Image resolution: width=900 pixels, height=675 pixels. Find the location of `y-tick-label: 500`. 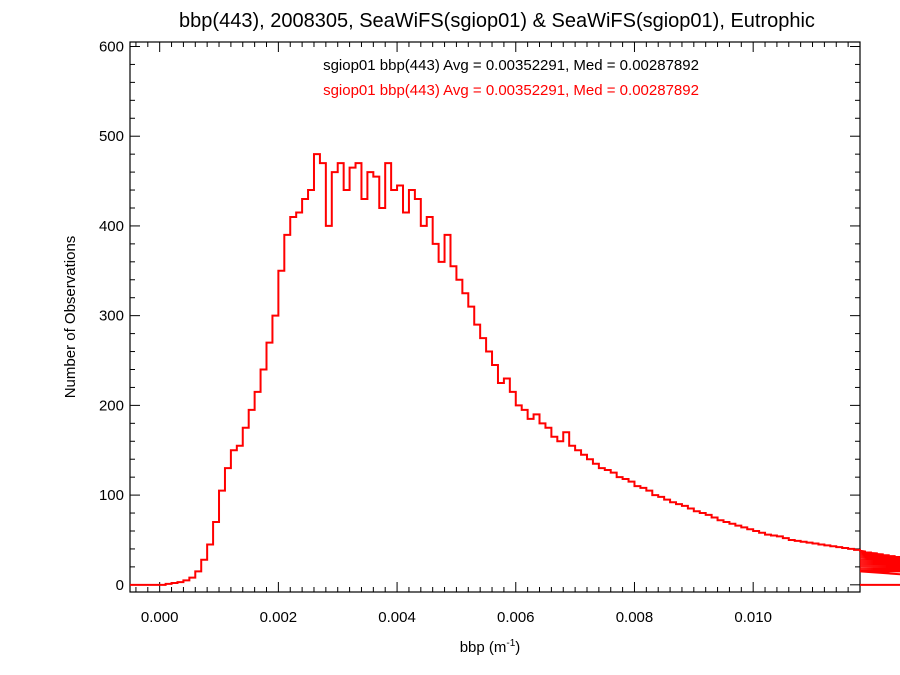

y-tick-label: 500 is located at coordinates (111, 136).